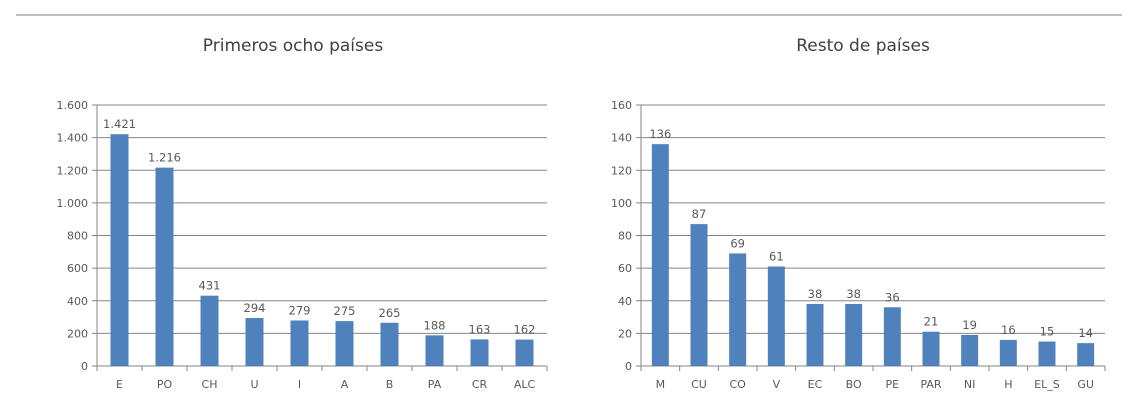  Describe the element at coordinates (892, 336) in the screenshot. I see `bar-pe` at that location.